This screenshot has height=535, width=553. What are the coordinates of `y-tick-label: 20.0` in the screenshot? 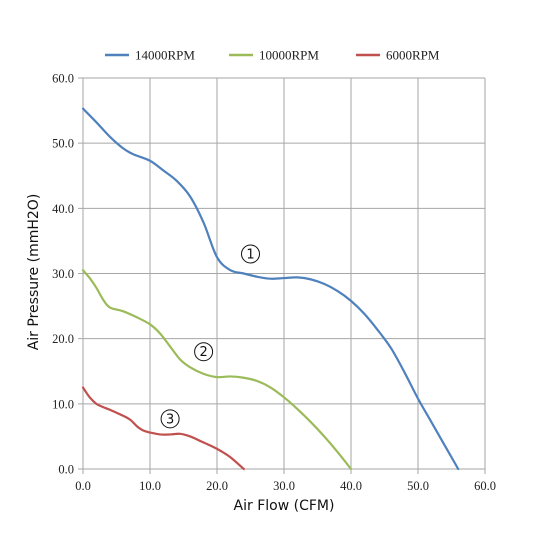 It's located at (63, 339).